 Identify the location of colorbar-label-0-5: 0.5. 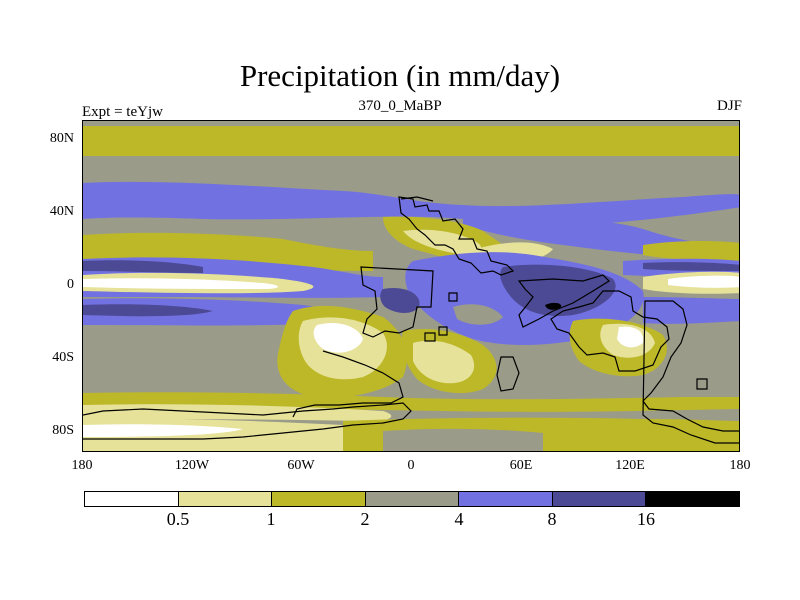
(178, 519).